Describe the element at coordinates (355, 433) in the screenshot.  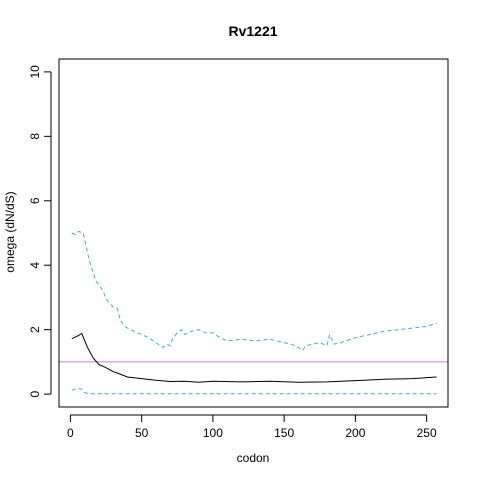
I see `x-tick-label: 200` at that location.